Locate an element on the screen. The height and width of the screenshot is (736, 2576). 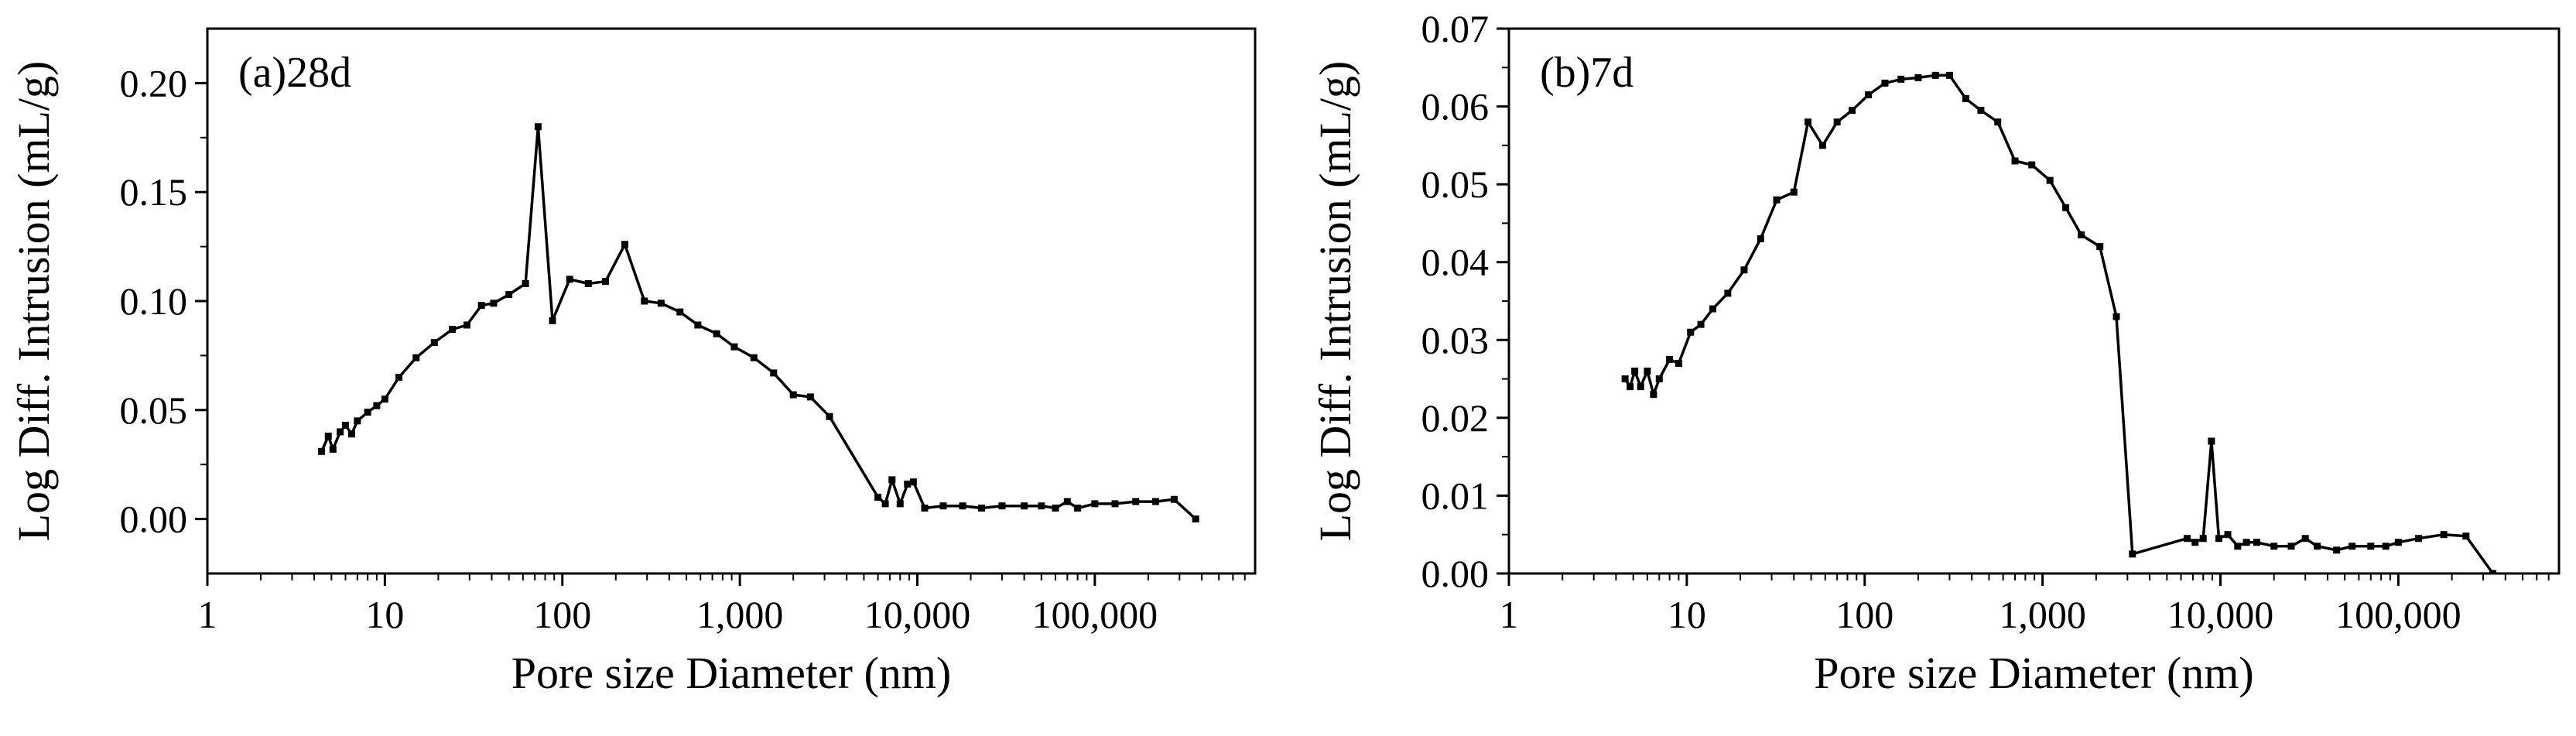
y-tick-label: 0.01 is located at coordinates (1455, 495).